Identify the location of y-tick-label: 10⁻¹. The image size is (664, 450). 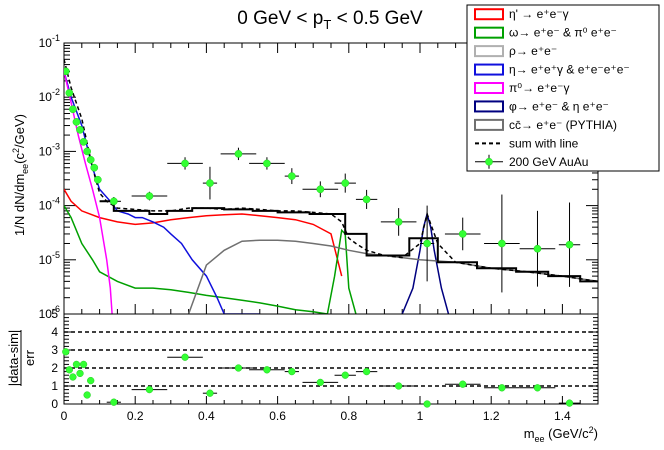
(49, 41).